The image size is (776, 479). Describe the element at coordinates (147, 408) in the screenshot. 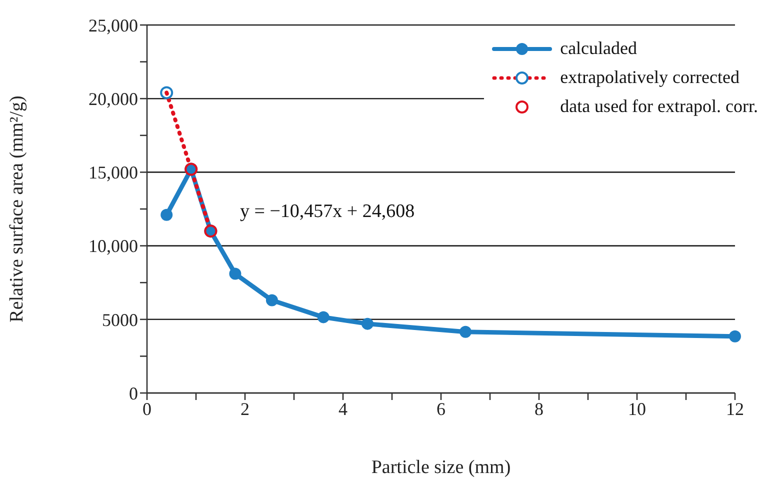

I see `x-tick-label: 0` at that location.